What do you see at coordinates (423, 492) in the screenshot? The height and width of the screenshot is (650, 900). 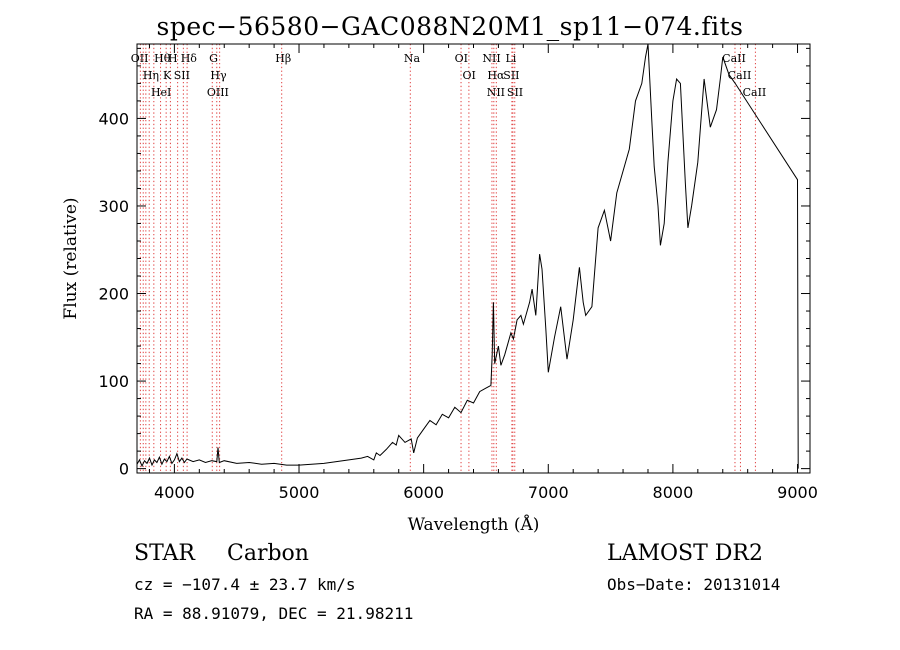 I see `x-tick-label: 6000` at bounding box center [423, 492].